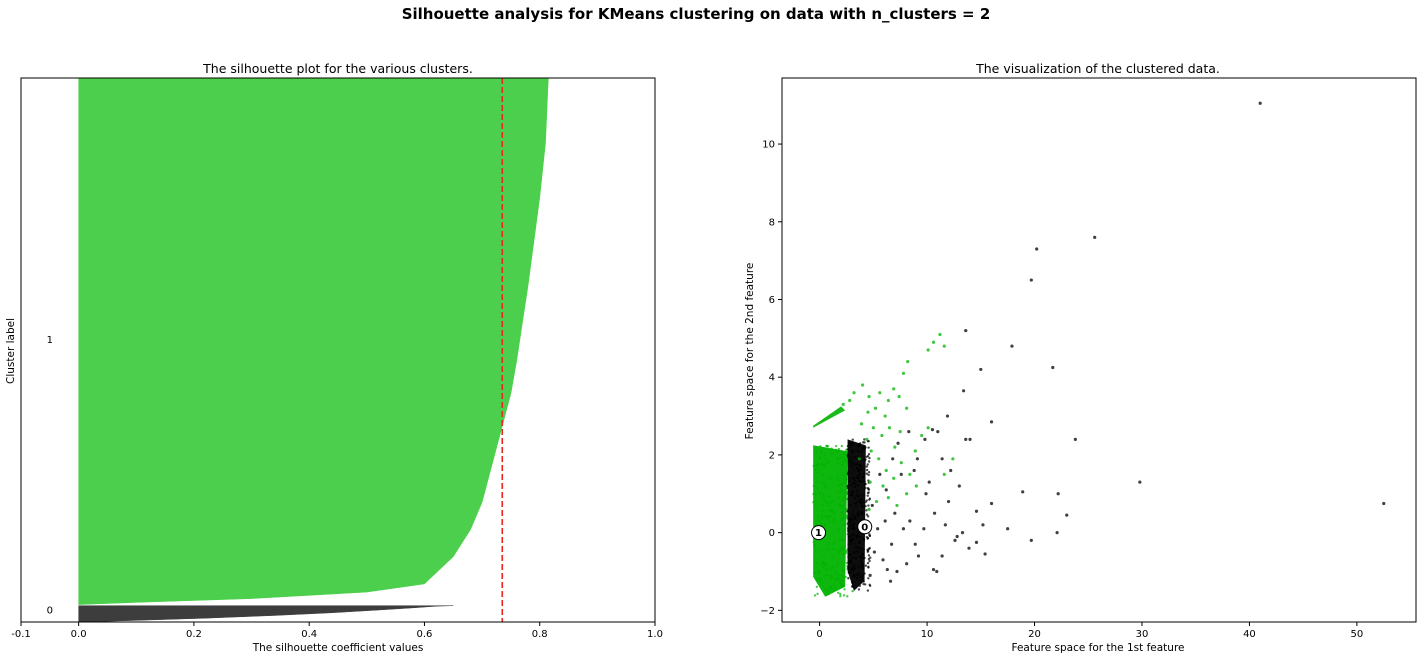 This screenshot has width=1423, height=660. Describe the element at coordinates (1097, 68) in the screenshot. I see `scatter-plot-title: The visualization of the clustered data.` at that location.